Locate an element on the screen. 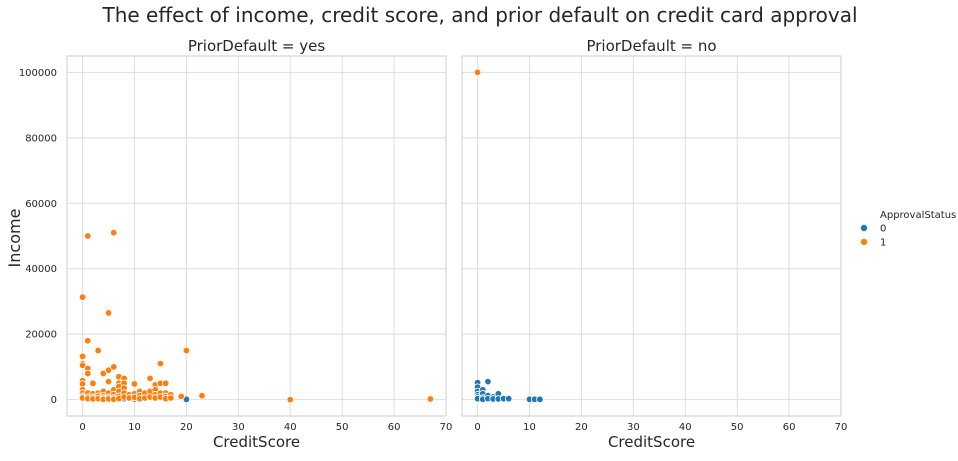 The image size is (958, 461). facet-title: PriorDefault = yes is located at coordinates (256, 46).